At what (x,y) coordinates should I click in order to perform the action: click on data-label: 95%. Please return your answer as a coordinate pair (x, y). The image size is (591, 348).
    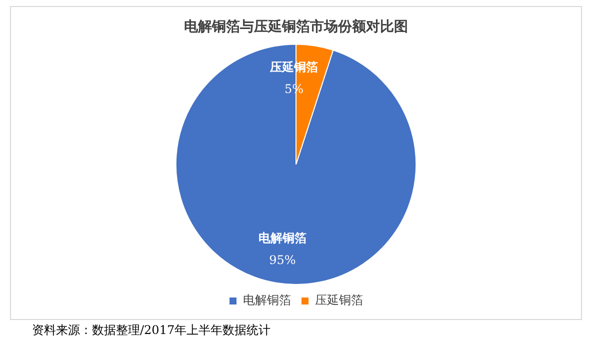
    Looking at the image, I should click on (282, 259).